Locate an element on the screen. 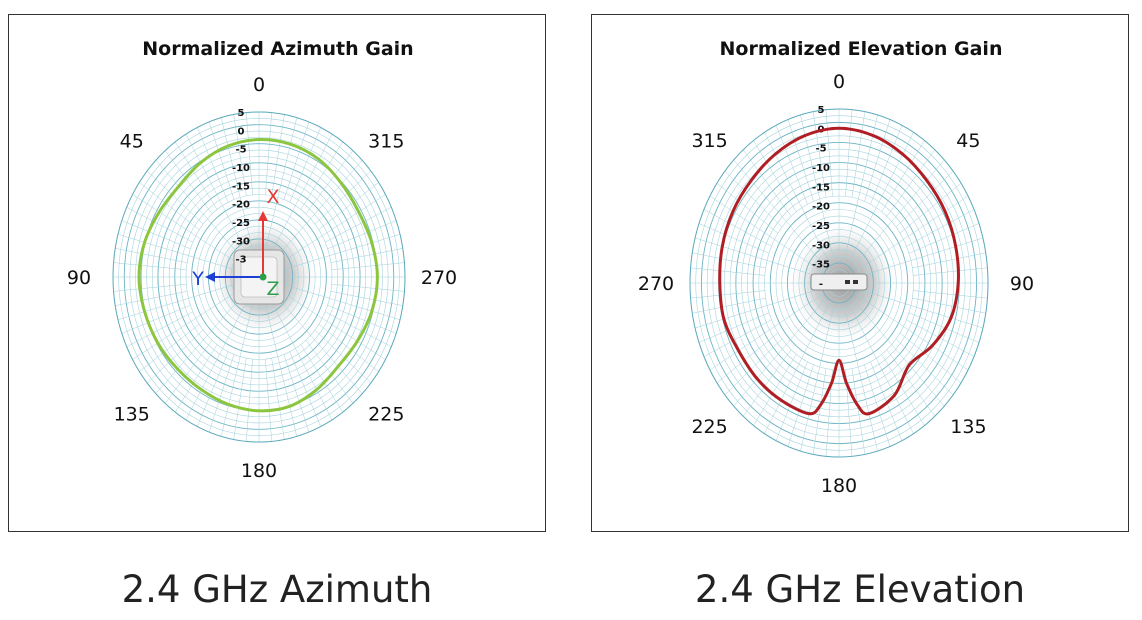 The height and width of the screenshot is (620, 1142). direction-label-135: 135 is located at coordinates (968, 427).